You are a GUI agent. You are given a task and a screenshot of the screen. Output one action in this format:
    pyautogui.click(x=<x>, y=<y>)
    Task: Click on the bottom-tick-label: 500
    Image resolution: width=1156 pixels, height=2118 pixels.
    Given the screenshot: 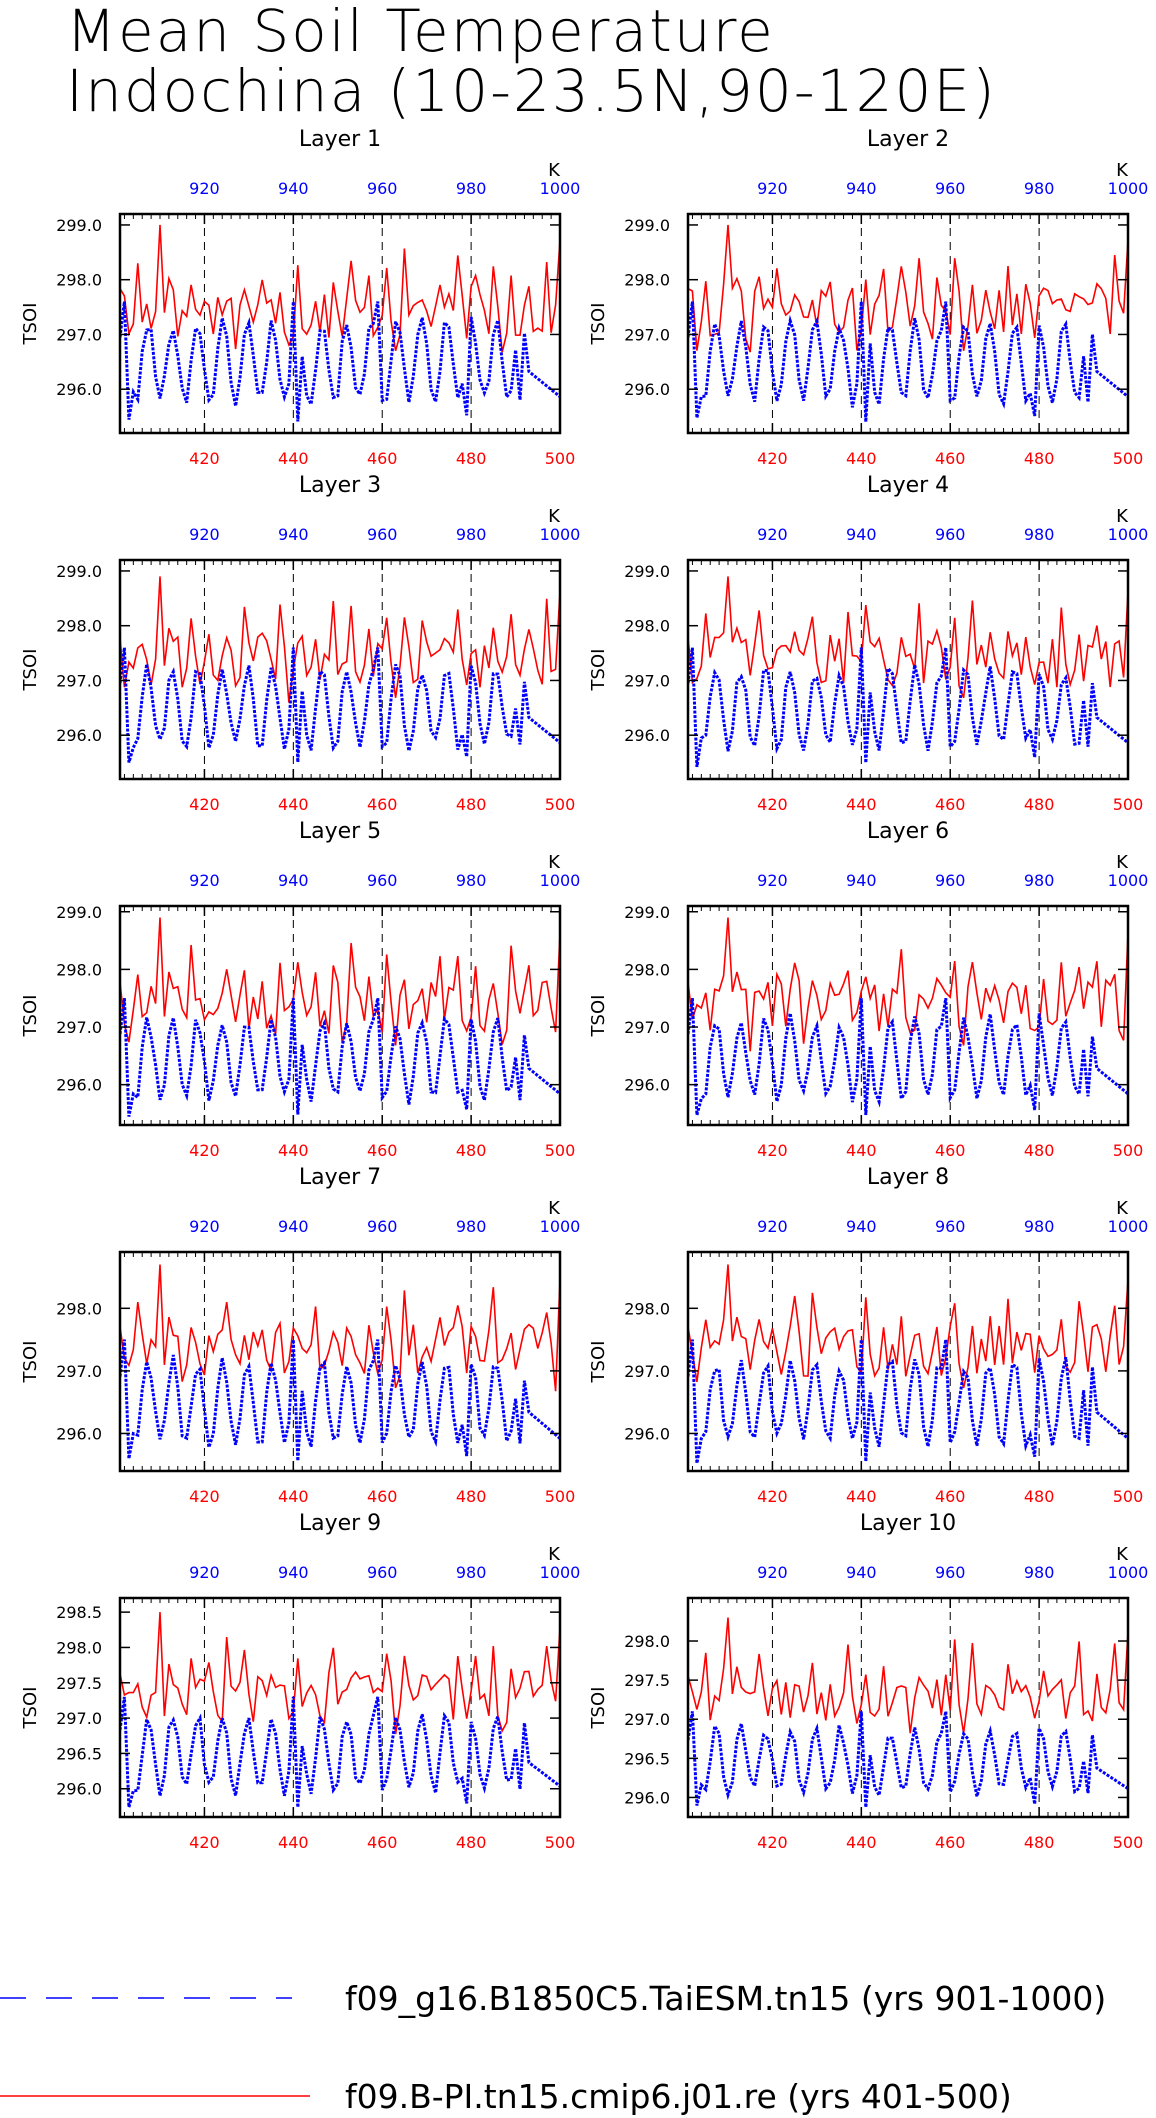 What is the action you would take?
    pyautogui.click(x=1128, y=804)
    